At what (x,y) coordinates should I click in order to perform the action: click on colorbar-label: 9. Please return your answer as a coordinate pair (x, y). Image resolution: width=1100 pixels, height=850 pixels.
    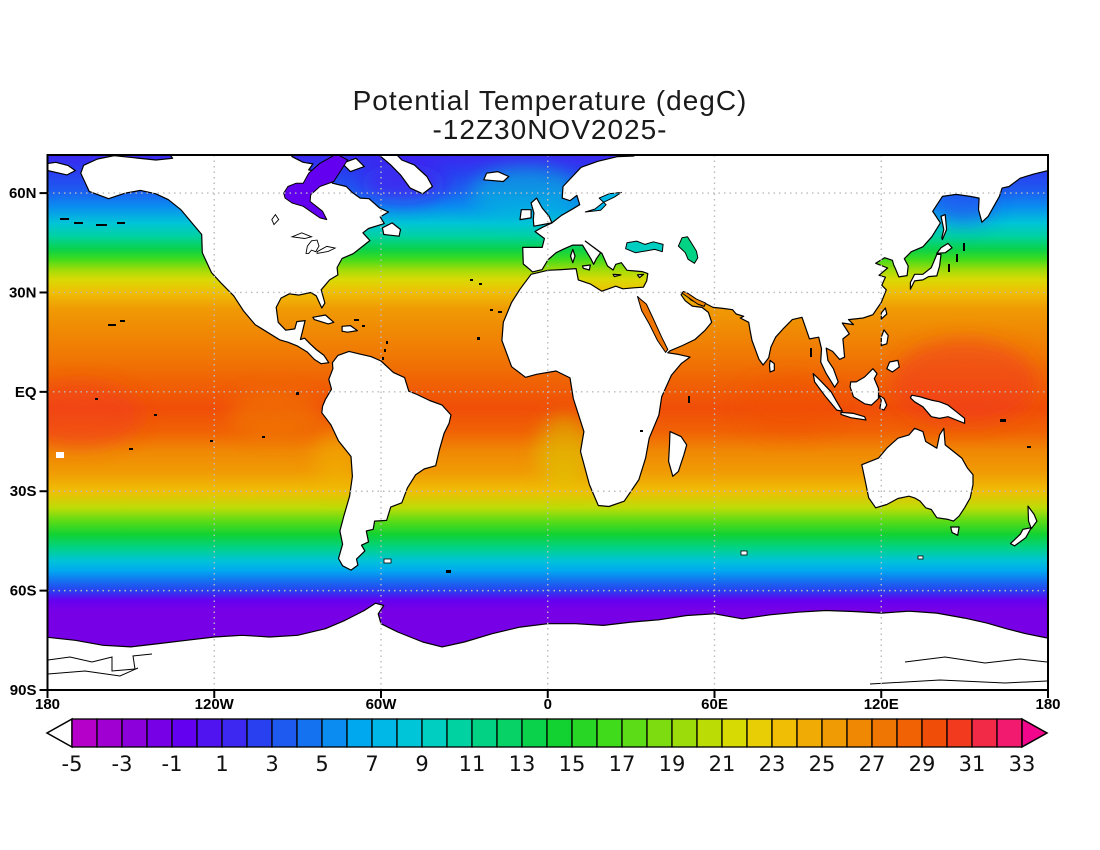
    Looking at the image, I should click on (421, 764).